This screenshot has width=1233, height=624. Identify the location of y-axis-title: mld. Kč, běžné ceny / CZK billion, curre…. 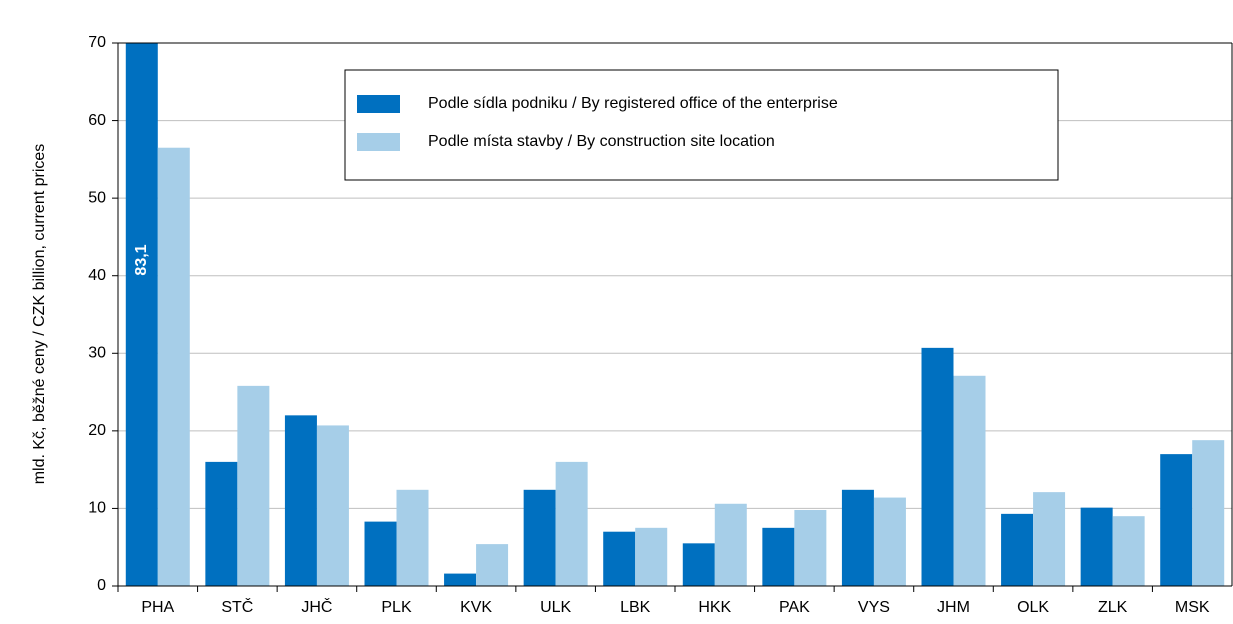
(39, 314).